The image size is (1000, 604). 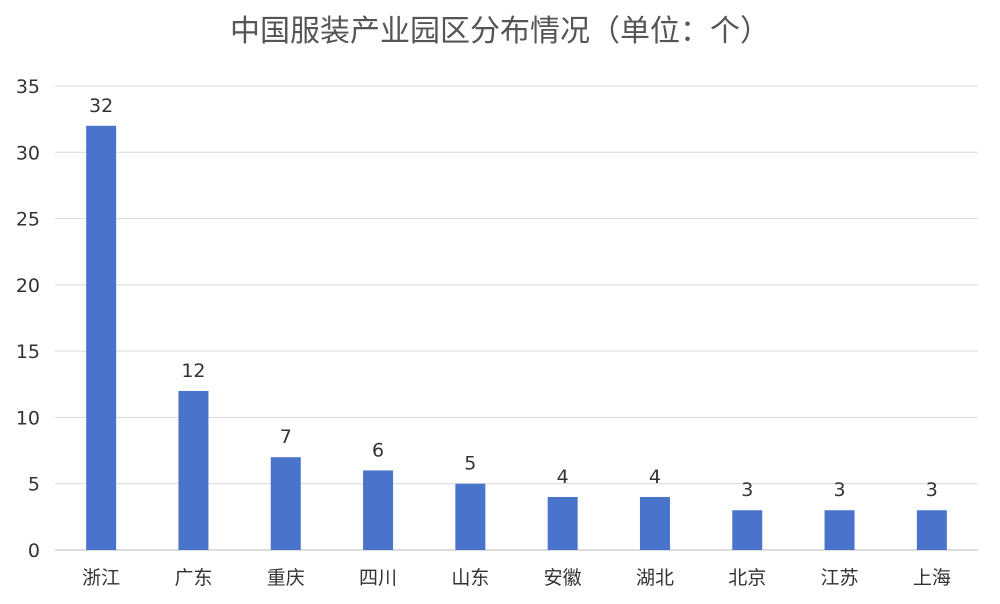 I want to click on chart-title: 中国服装产业园区分布情况（单位：个）, so click(x=500, y=31).